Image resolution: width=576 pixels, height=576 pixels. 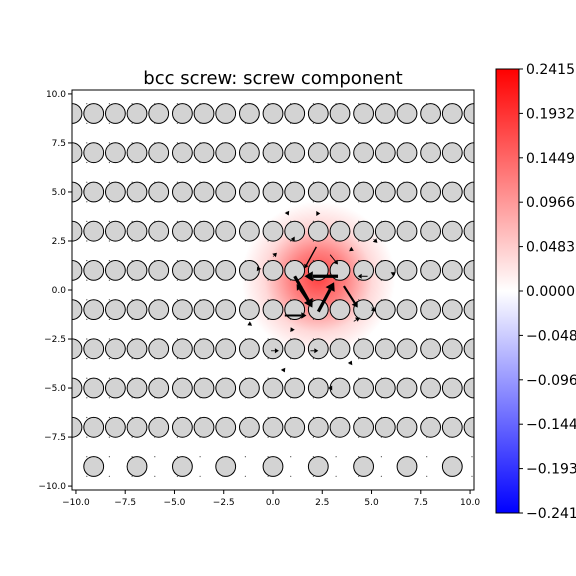 I want to click on y-tick-label: −10.0, so click(x=52, y=487).